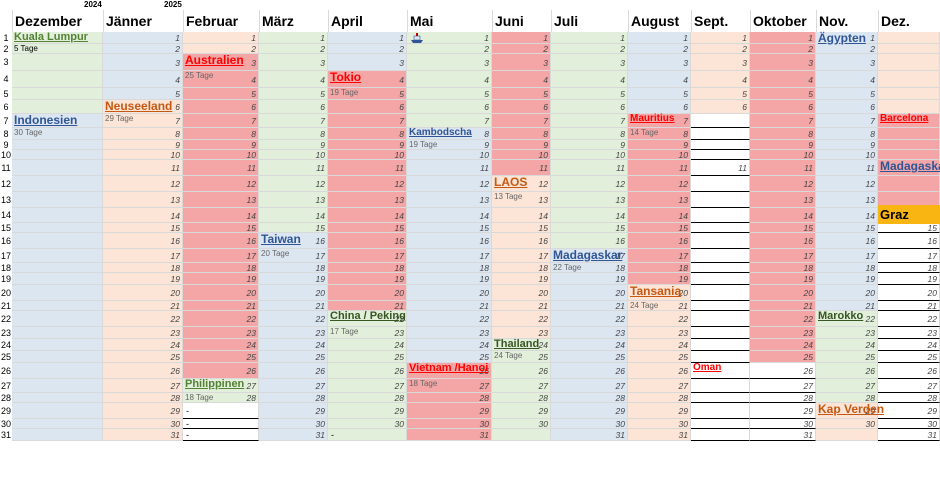 The width and height of the screenshot is (940, 486). I want to click on month-header-2: Februar, so click(221, 21).